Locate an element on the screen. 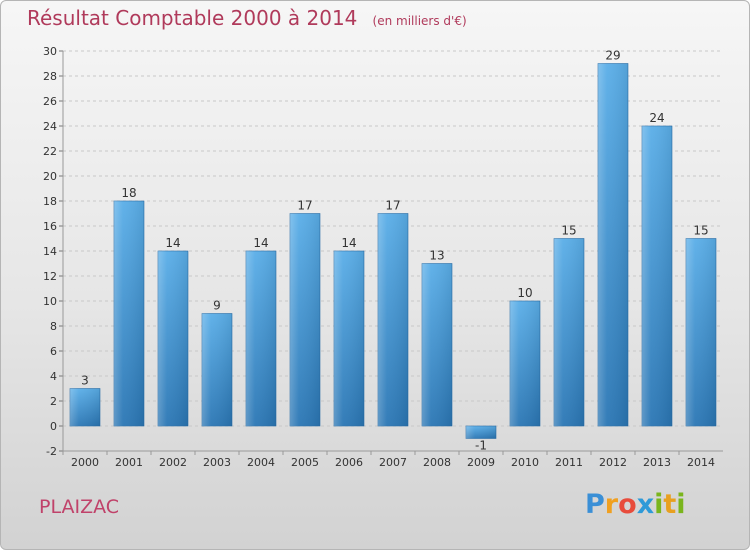  x-tick-label: 2001 is located at coordinates (129, 462).